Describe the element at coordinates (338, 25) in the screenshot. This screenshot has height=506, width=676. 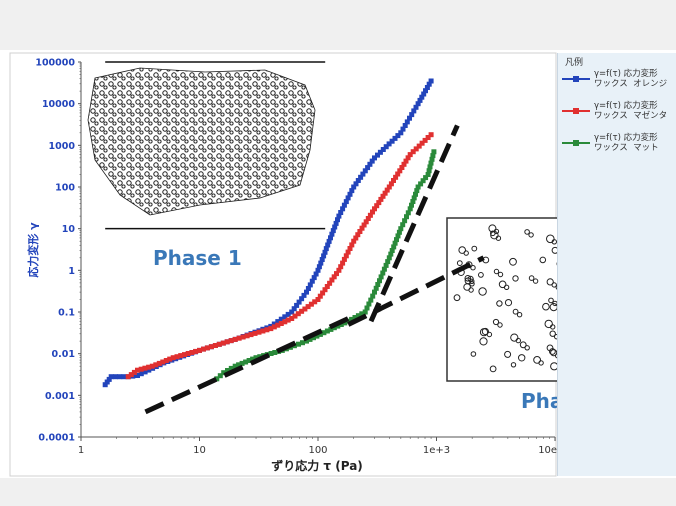
I see `top-band` at that location.